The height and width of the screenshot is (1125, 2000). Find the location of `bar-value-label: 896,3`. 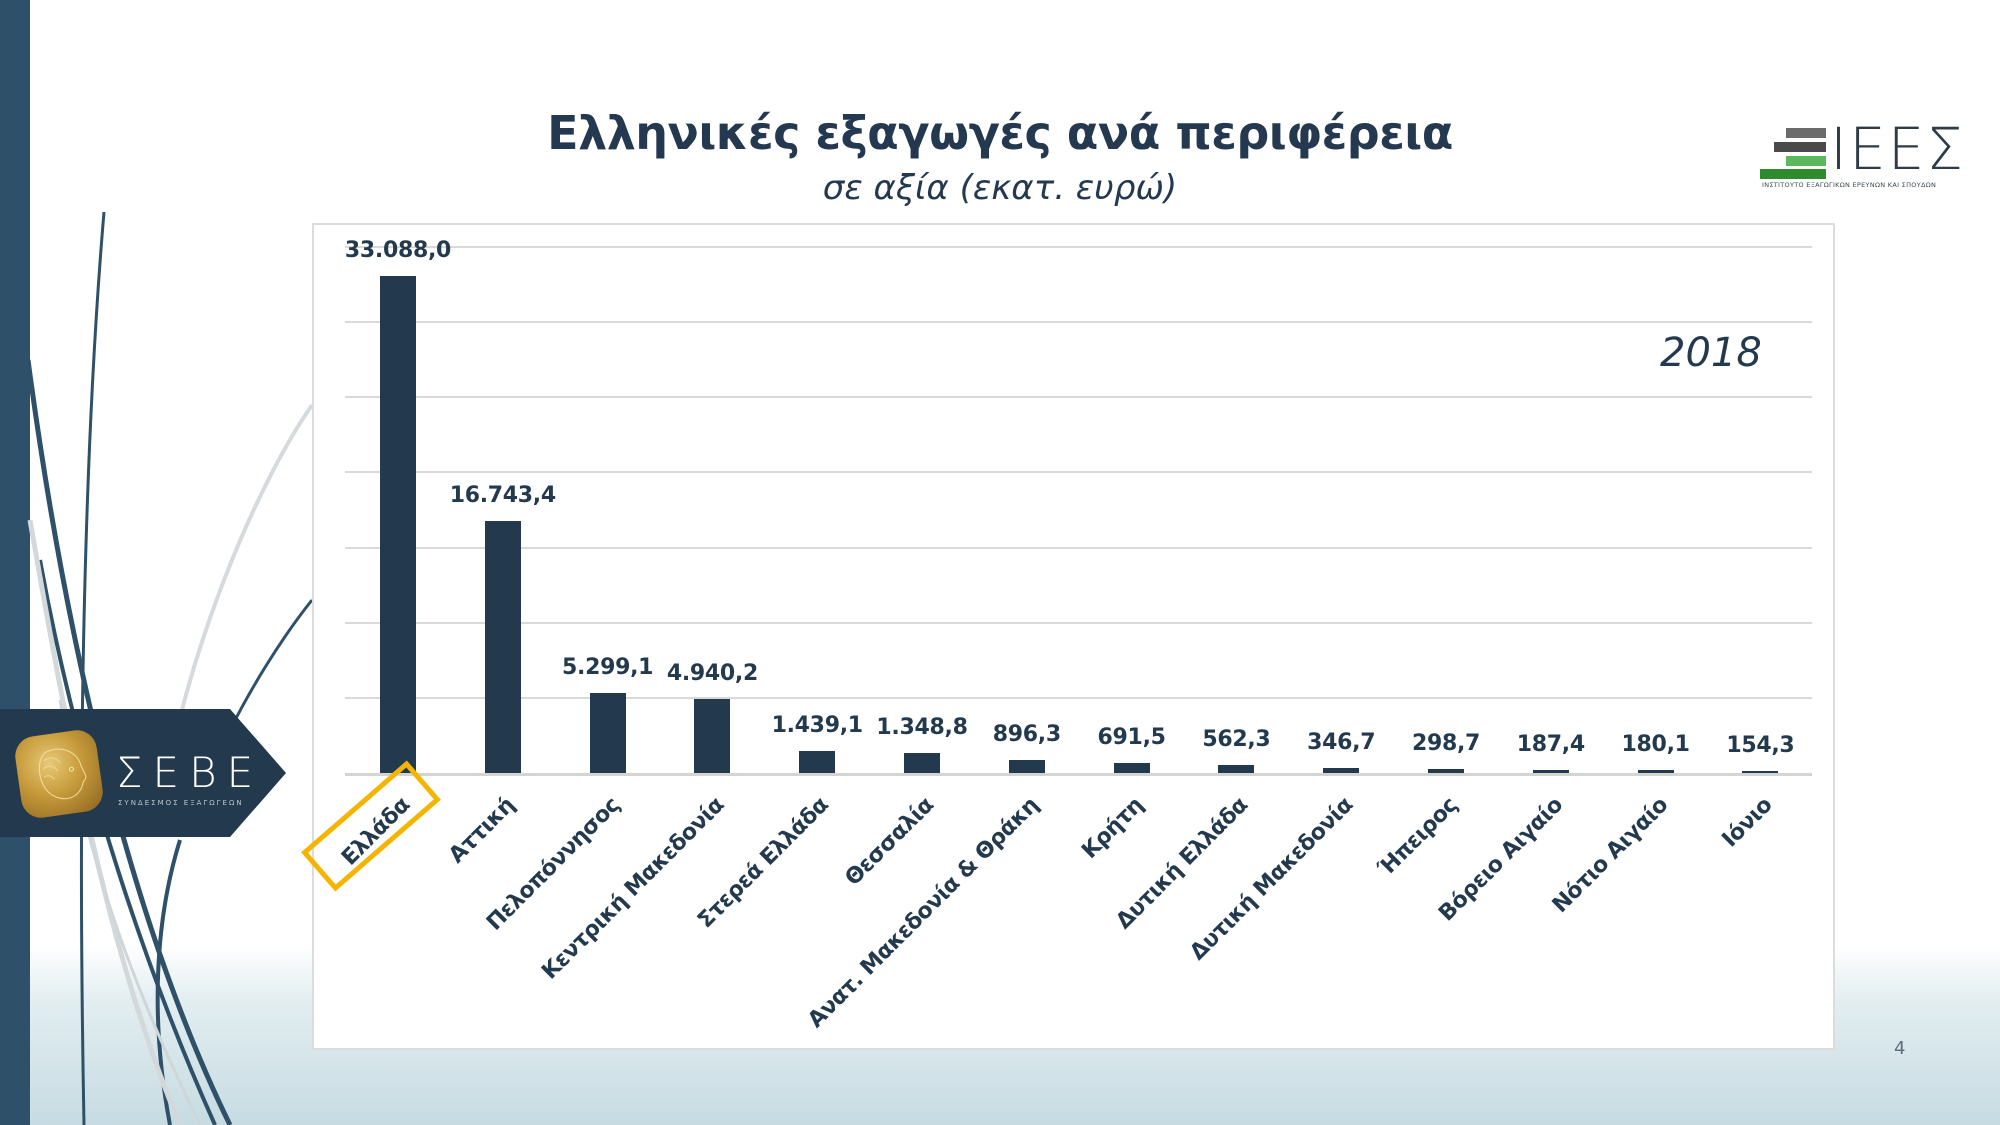

bar-value-label: 896,3 is located at coordinates (1026, 734).